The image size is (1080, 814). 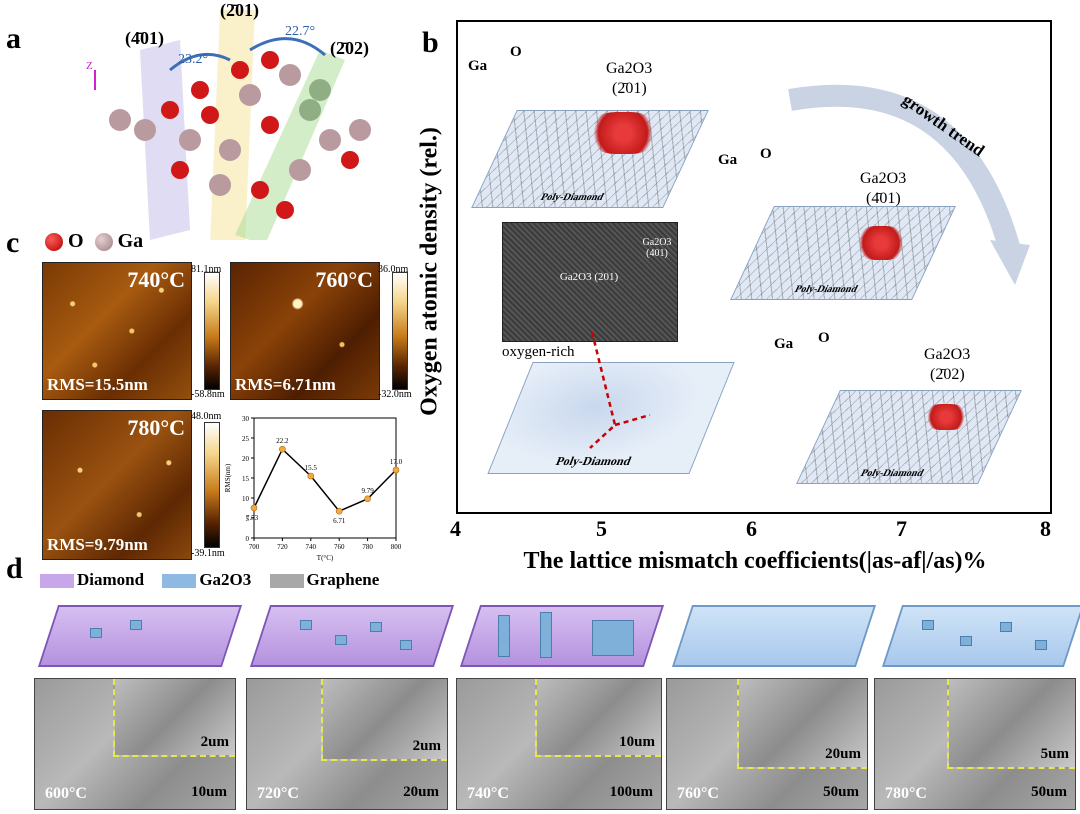 I want to click on plane-label-401: (4̄01), so click(x=144, y=38).